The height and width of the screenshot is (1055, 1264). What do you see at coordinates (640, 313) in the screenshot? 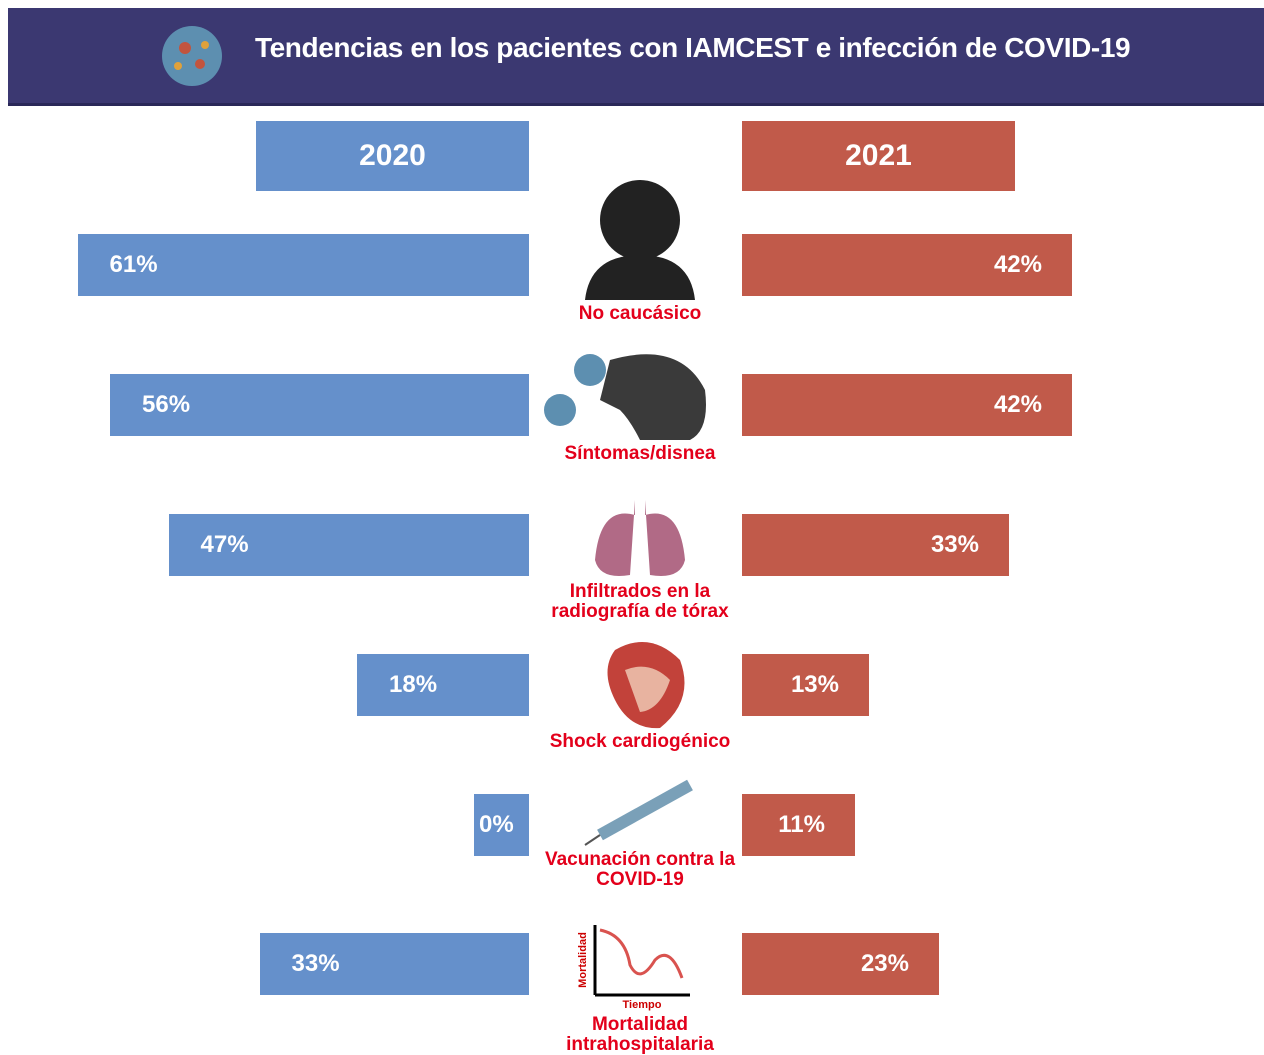
I see `category-label: No caucásico` at bounding box center [640, 313].